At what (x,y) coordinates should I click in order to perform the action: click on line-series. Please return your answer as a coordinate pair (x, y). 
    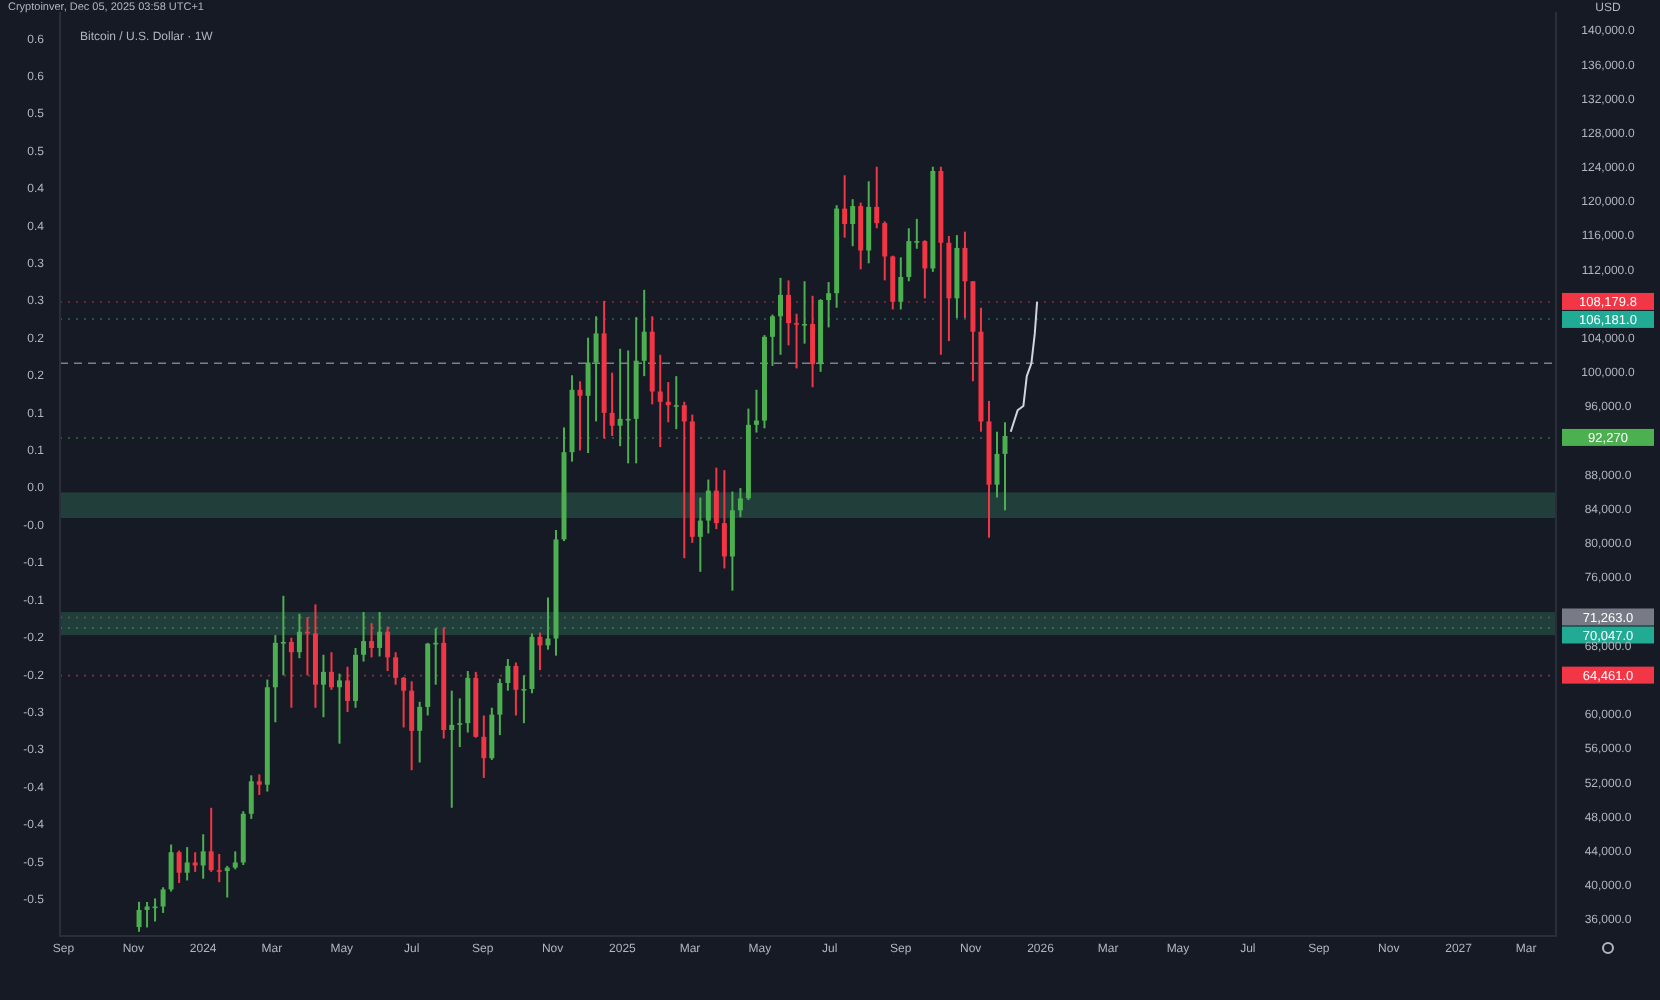
    Looking at the image, I should click on (1024, 366).